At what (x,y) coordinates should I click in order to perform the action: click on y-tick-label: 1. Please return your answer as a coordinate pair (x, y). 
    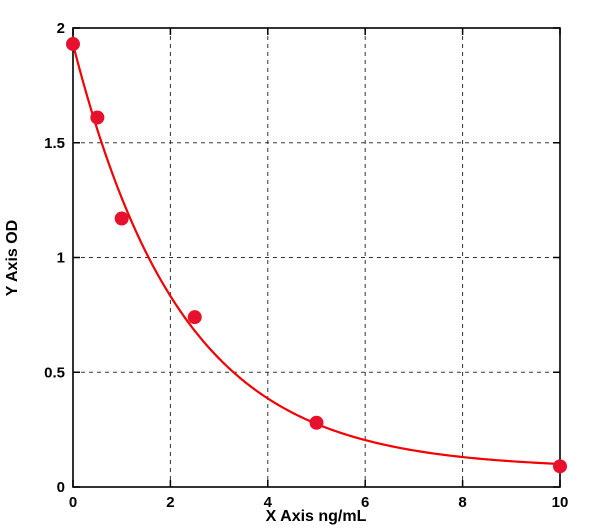
    Looking at the image, I should click on (61, 258).